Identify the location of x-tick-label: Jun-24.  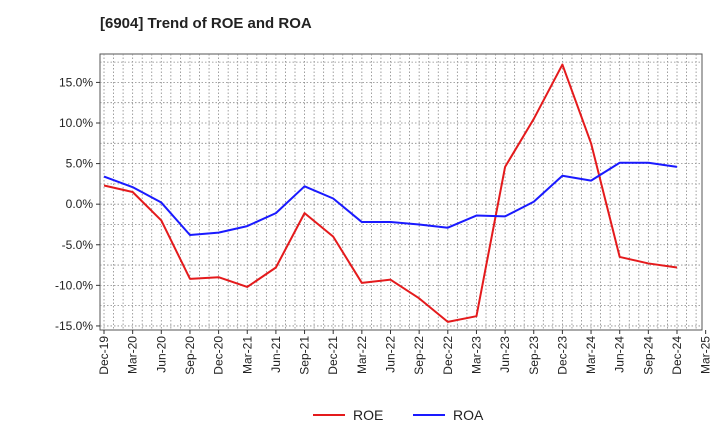
(620, 354).